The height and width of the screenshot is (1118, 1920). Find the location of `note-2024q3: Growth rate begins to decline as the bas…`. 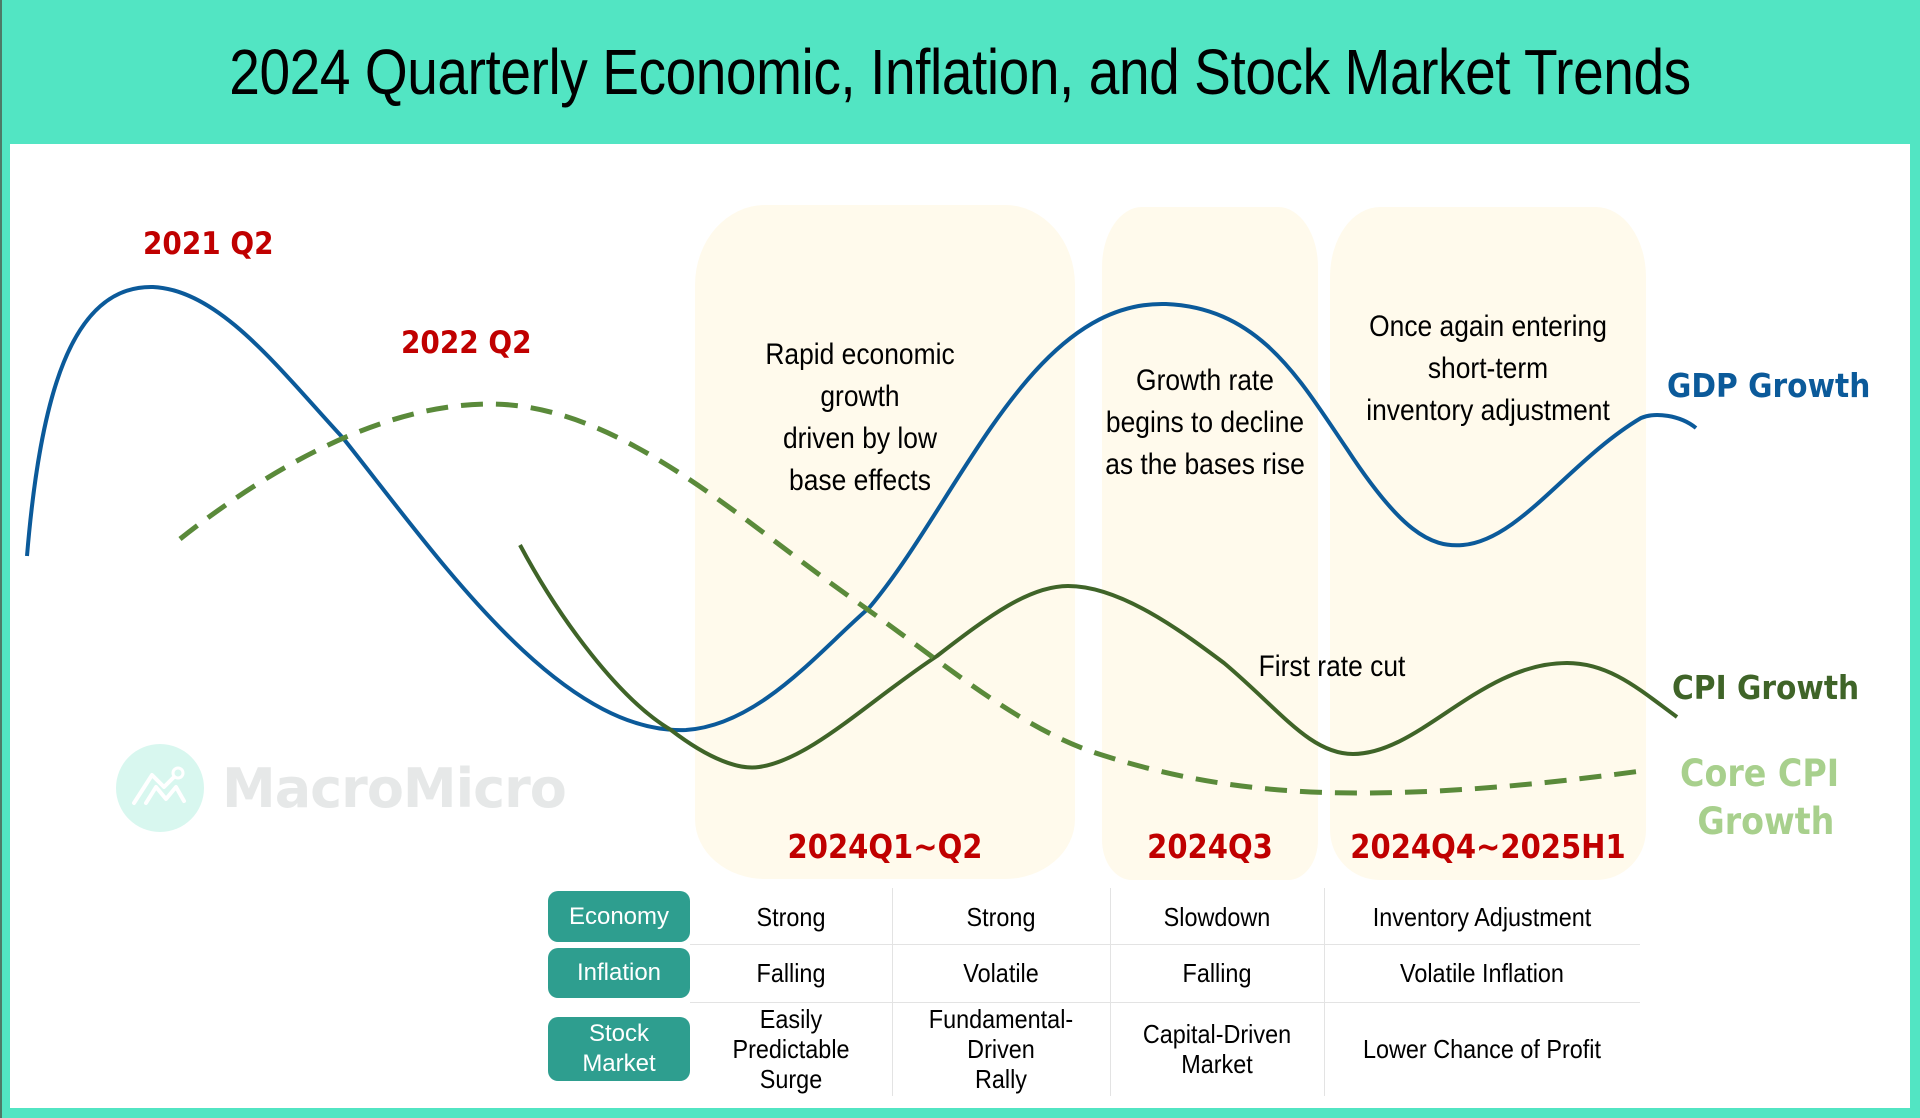

note-2024q3: Growth rate begins to decline as the bas… is located at coordinates (1205, 423).